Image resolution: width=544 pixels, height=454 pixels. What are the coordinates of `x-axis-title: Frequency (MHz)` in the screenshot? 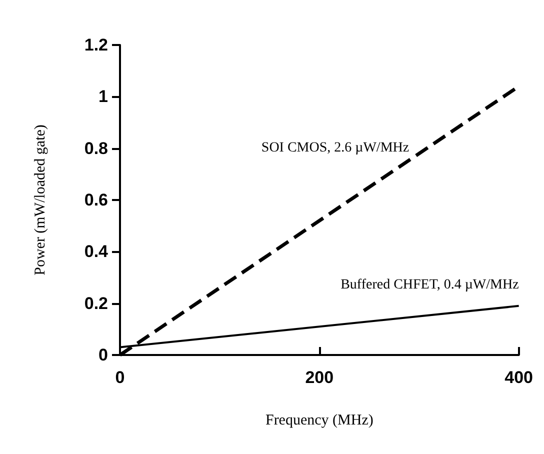 It's located at (319, 420).